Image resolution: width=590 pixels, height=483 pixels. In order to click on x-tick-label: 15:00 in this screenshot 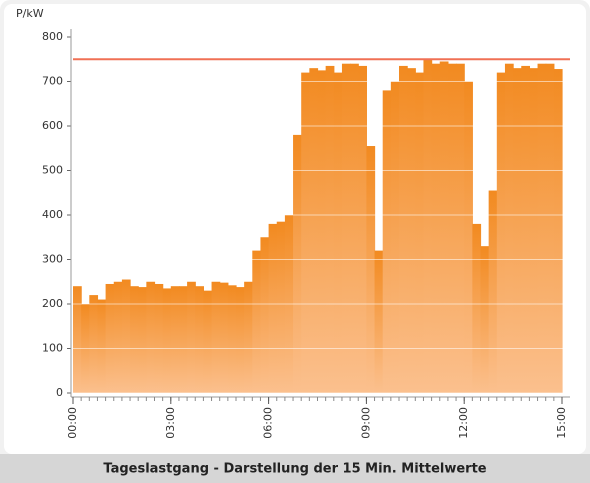, I will do `click(561, 423)`.